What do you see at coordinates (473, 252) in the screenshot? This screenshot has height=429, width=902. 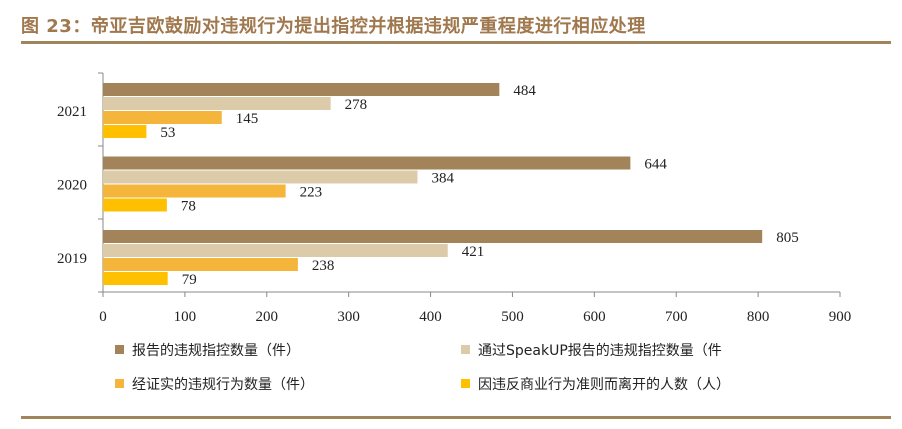 I see `data-label: 421` at bounding box center [473, 252].